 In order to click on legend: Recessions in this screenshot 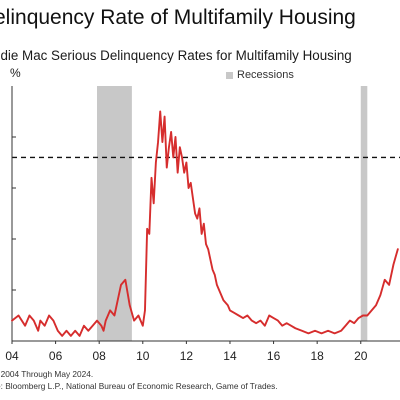, I will do `click(260, 75)`.